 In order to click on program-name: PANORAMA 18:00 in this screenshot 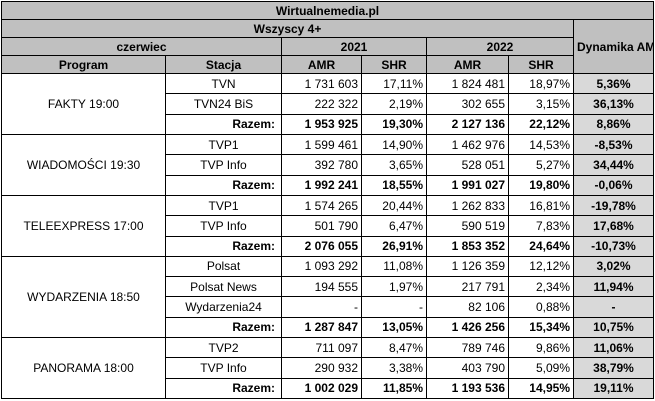, I will do `click(83, 368)`.